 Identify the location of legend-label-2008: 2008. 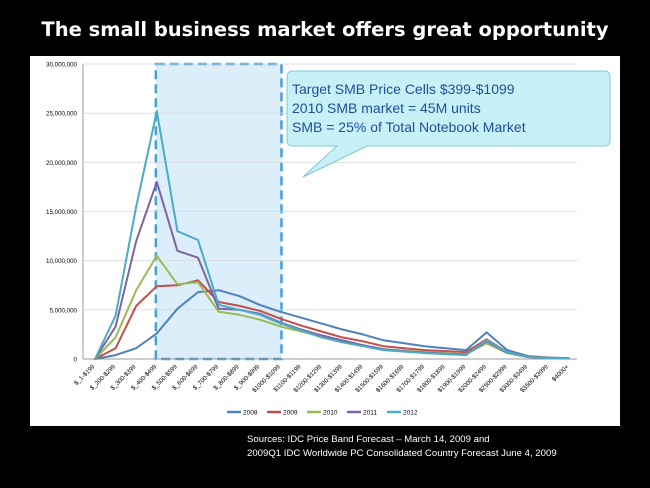
(250, 413).